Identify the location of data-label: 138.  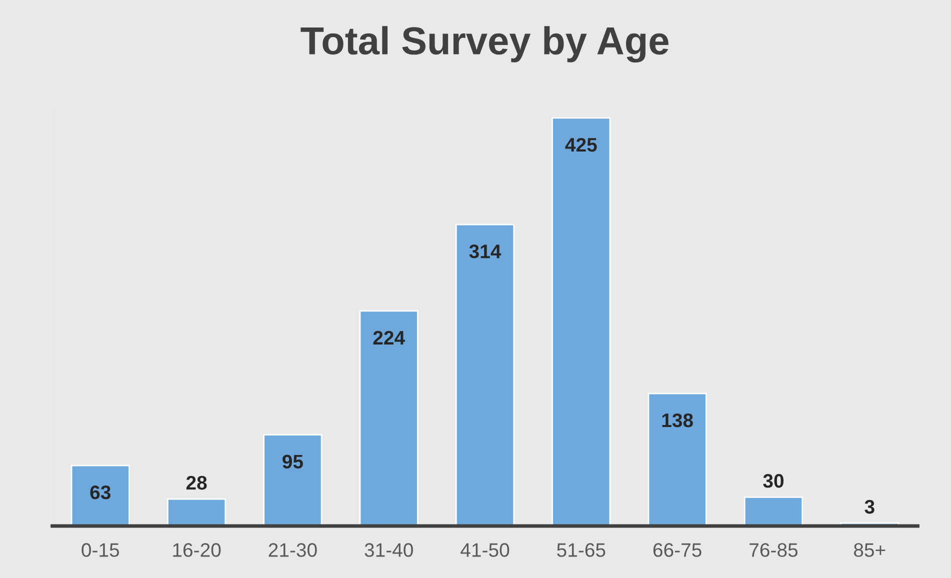
(677, 420).